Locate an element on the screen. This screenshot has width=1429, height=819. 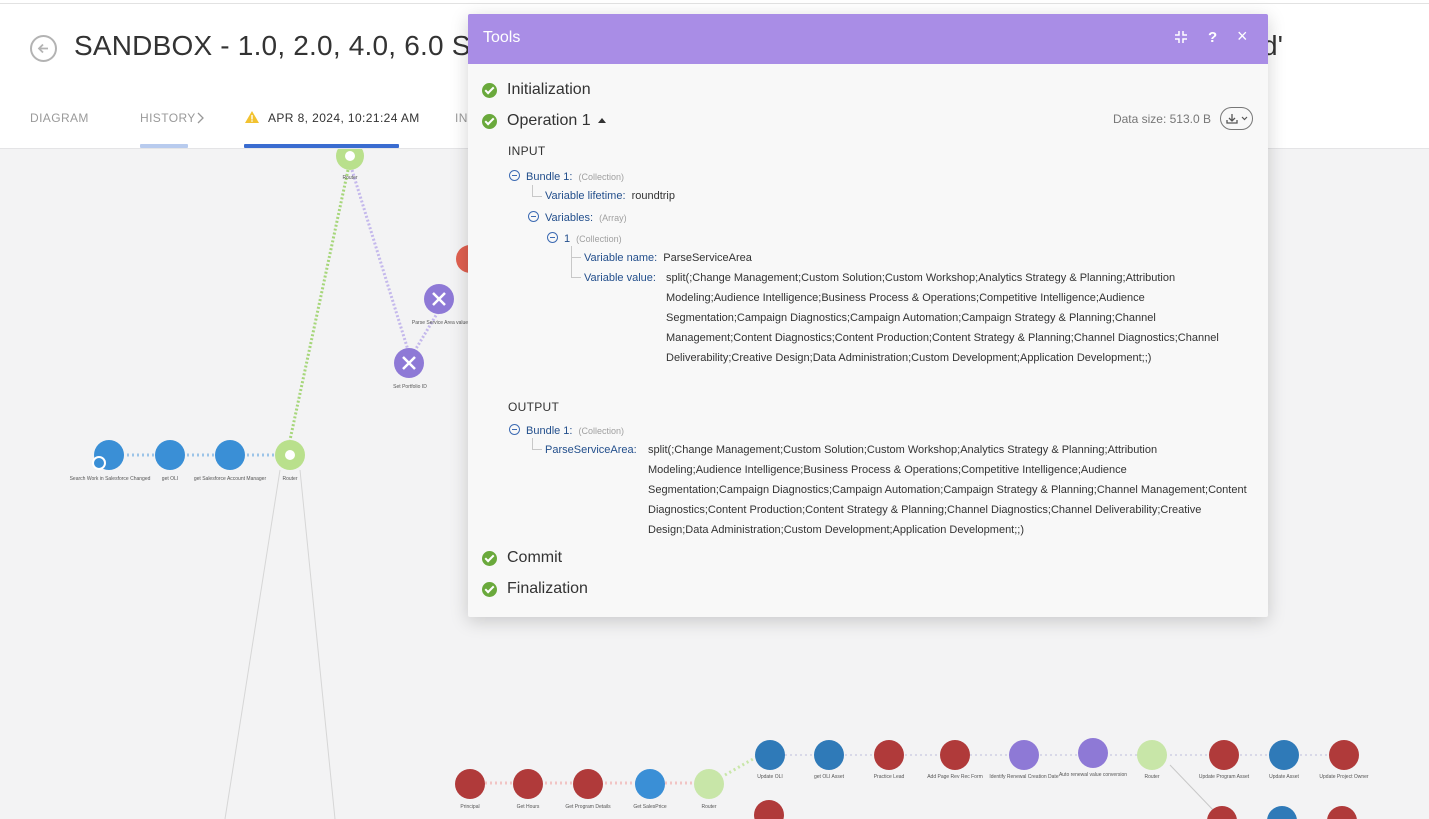
phase-operation: Operation 1 is located at coordinates (544, 121).